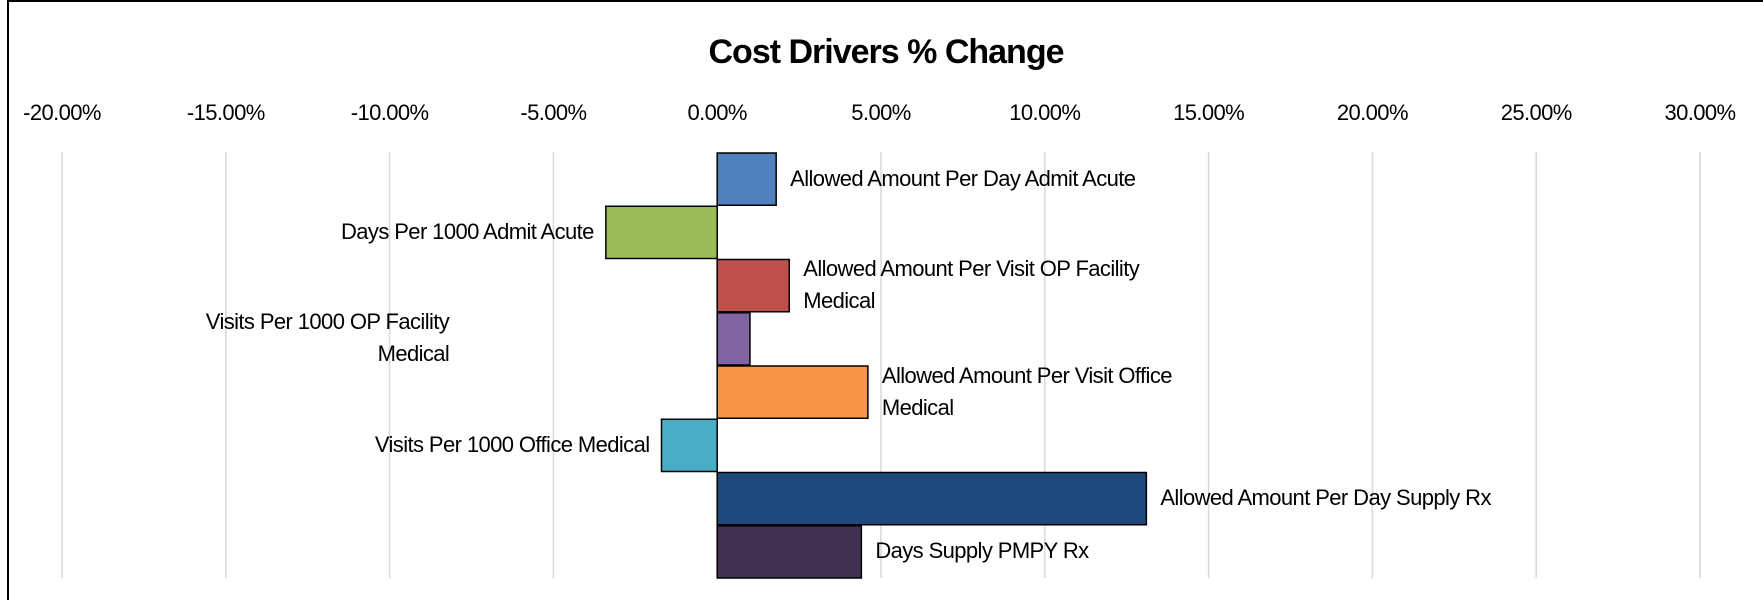  I want to click on x-tick-label: -5.00%, so click(553, 112).